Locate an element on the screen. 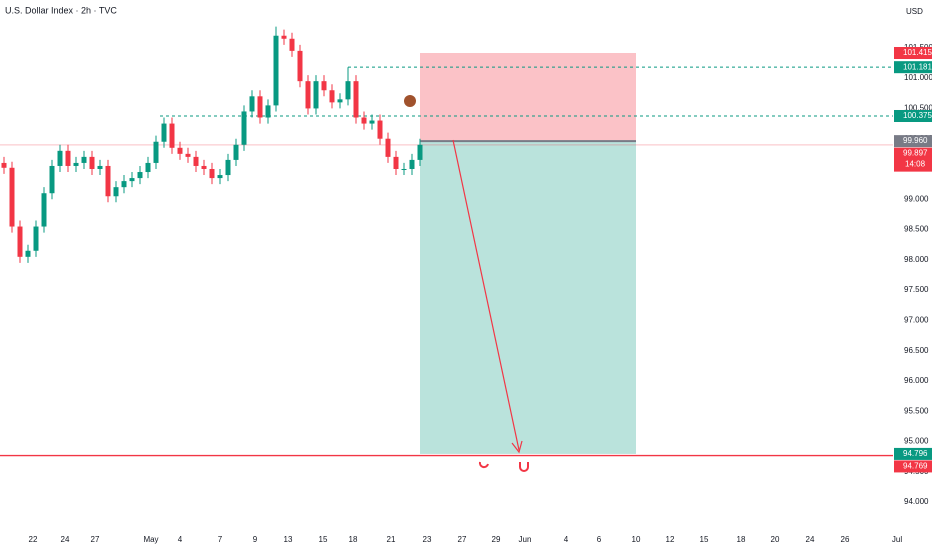 The image size is (932, 550). x-tick-label: 10 is located at coordinates (636, 539).